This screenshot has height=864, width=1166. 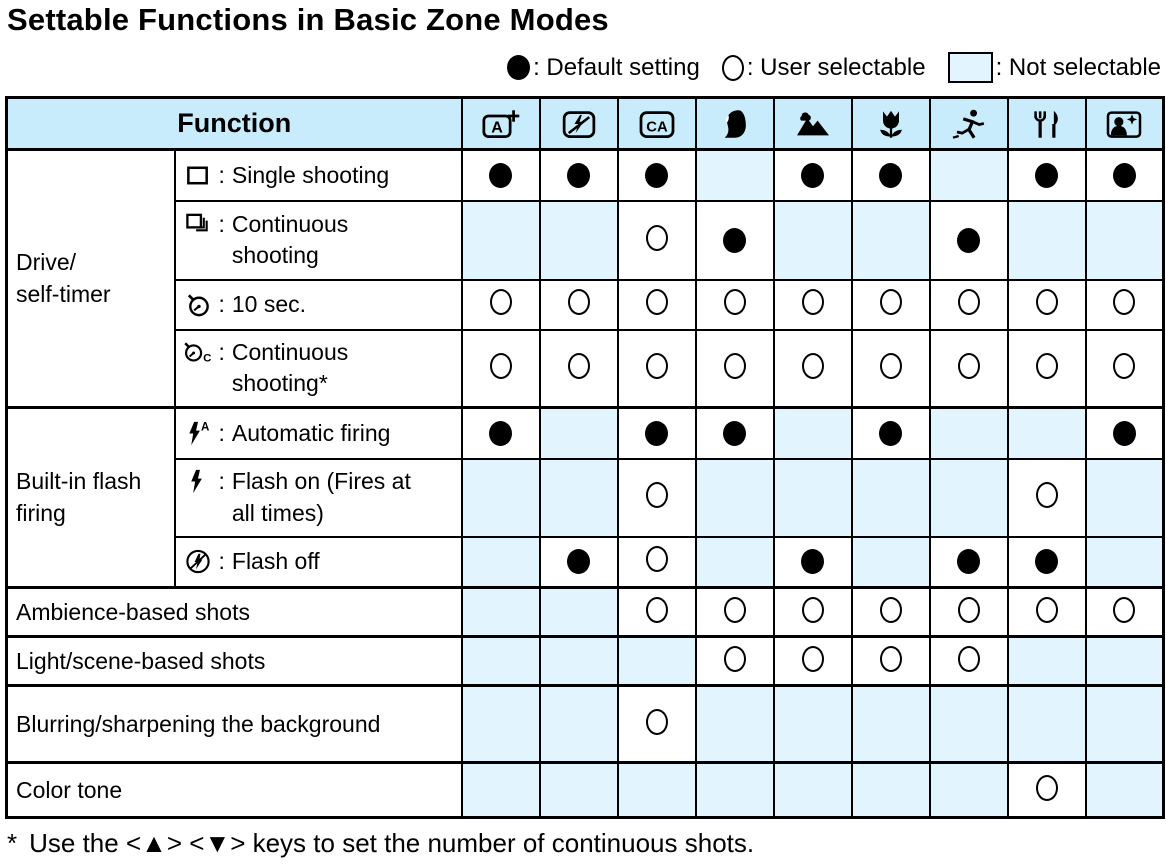 I want to click on table-row: : Flash off, so click(x=586, y=562).